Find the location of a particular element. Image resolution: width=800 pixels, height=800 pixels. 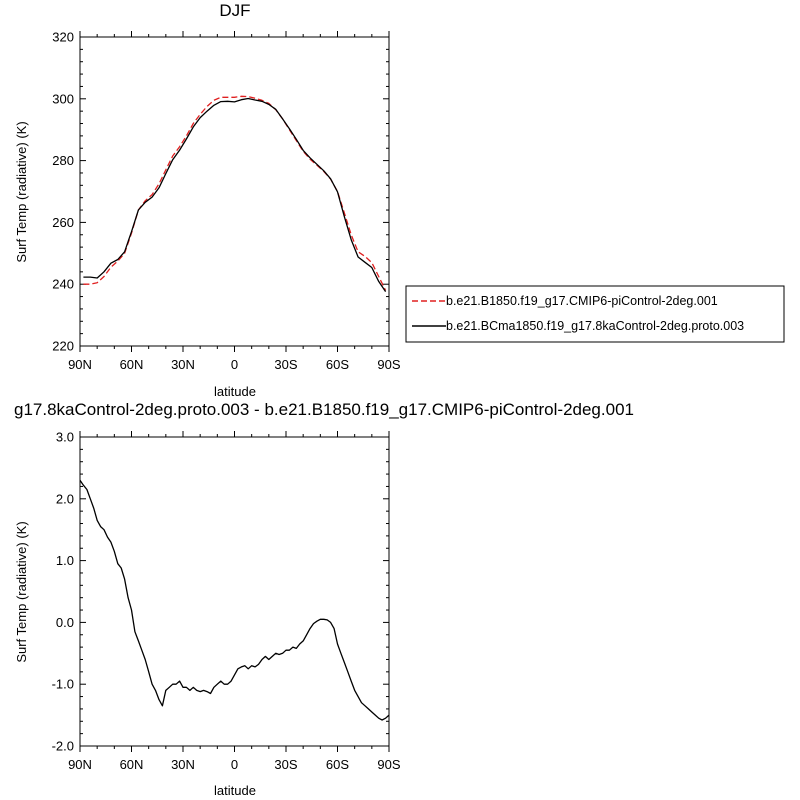

top-chart-xtick-label: 90N is located at coordinates (80, 364).